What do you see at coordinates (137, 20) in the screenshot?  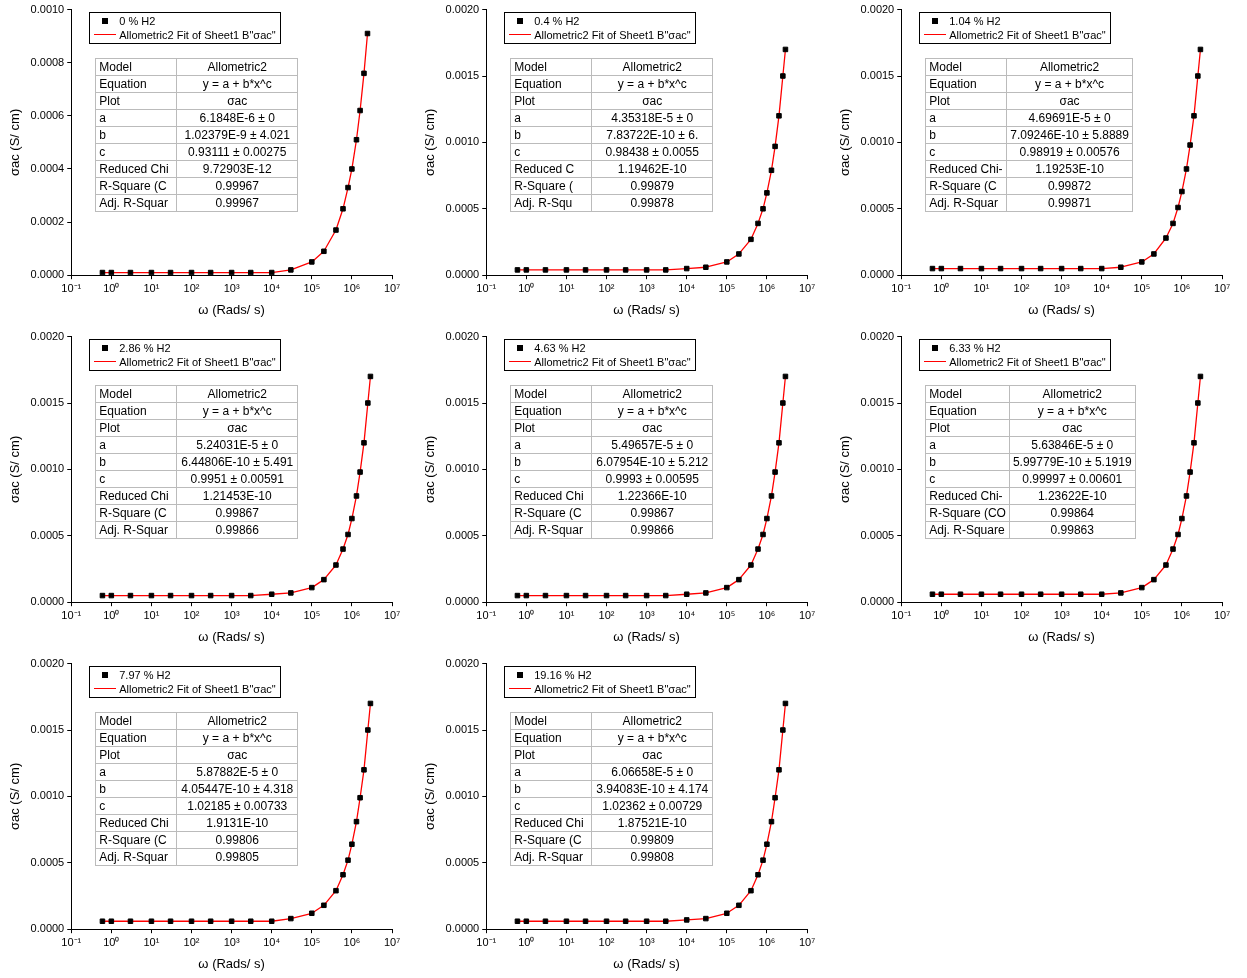 I see `legend-label: 0 % H2` at bounding box center [137, 20].